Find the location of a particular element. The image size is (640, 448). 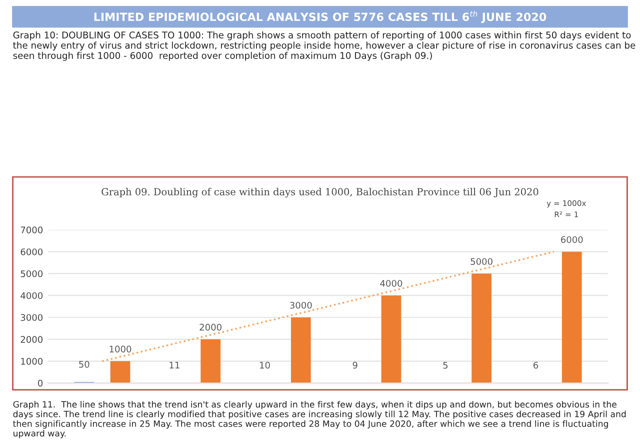

y-tick-label: 1000 is located at coordinates (32, 361).